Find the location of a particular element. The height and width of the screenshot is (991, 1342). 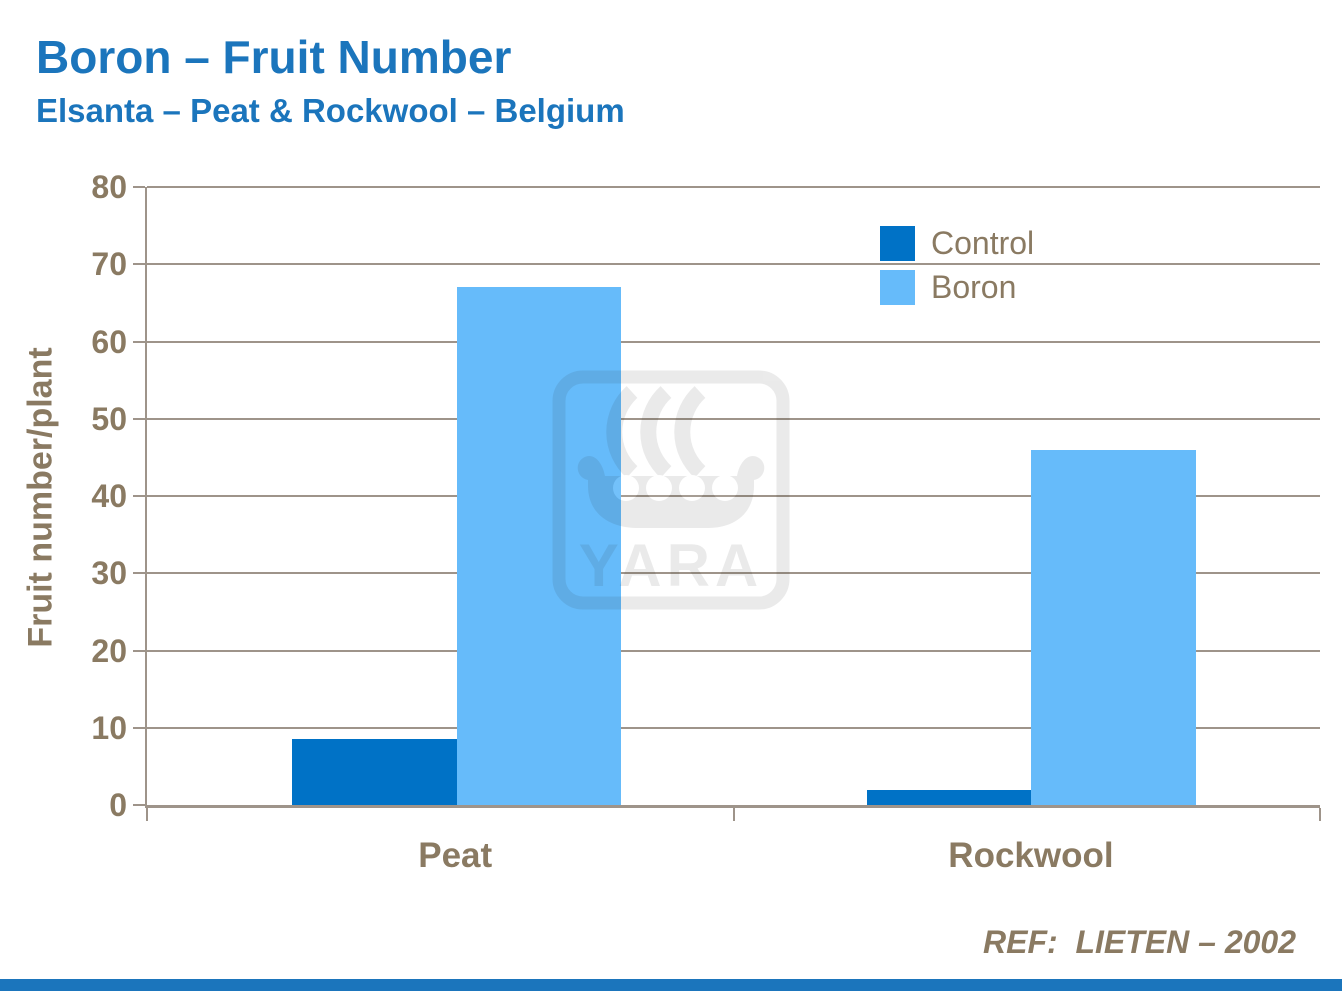

bar-boron-rockwool is located at coordinates (1114, 627).